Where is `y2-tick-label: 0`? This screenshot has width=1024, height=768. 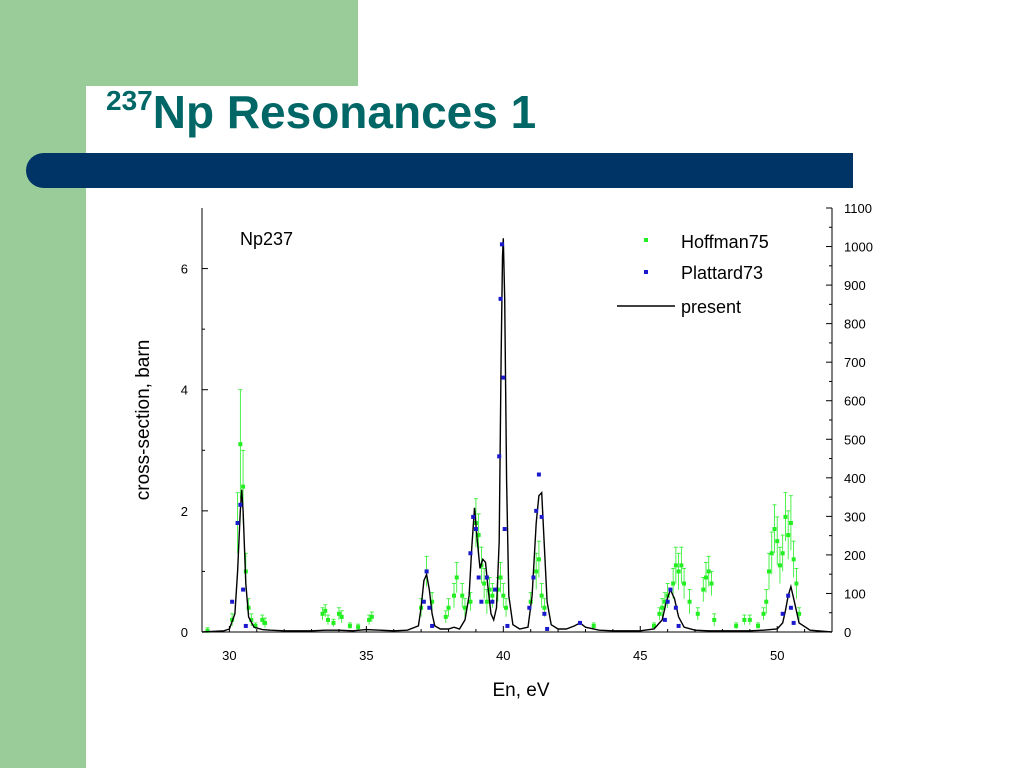
y2-tick-label: 0 is located at coordinates (847, 632).